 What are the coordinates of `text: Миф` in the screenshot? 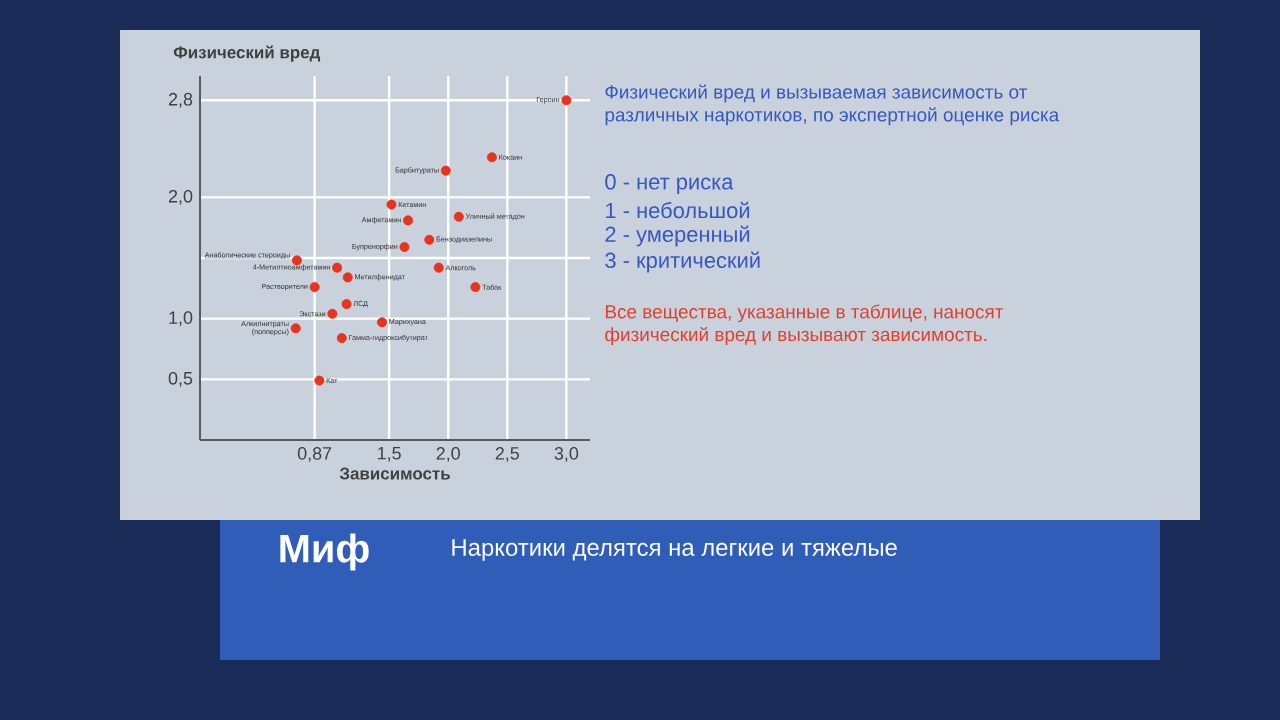 It's located at (324, 552).